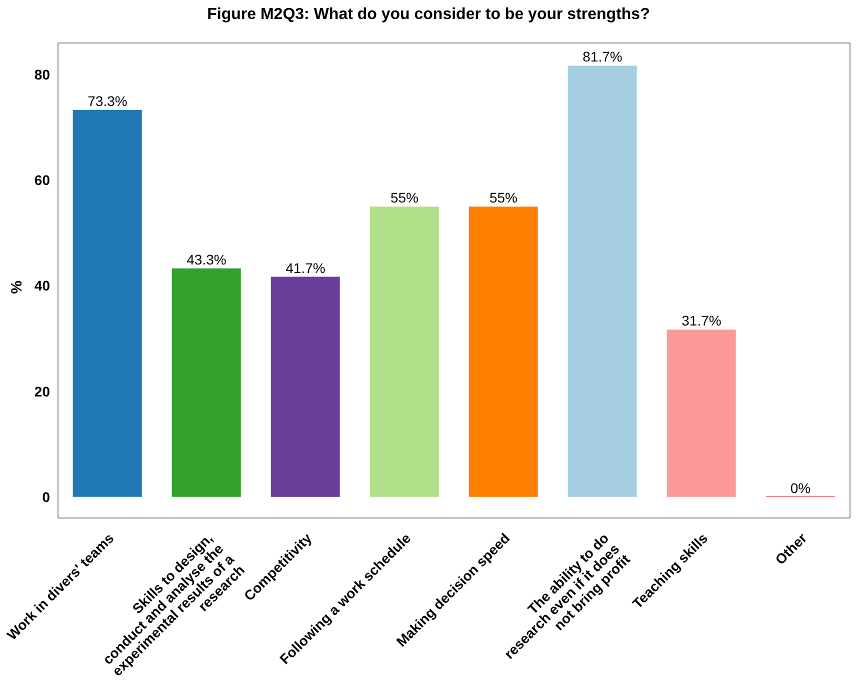 Image resolution: width=857 pixels, height=685 pixels. Describe the element at coordinates (602, 56) in the screenshot. I see `data-label: 81.7%` at that location.